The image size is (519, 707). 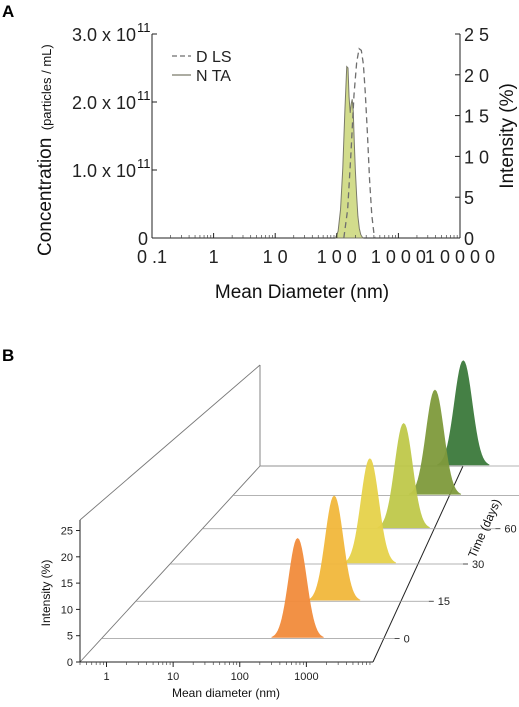 I want to click on plot-a-y-left-title-unit: (particles / mL), so click(x=46, y=87).